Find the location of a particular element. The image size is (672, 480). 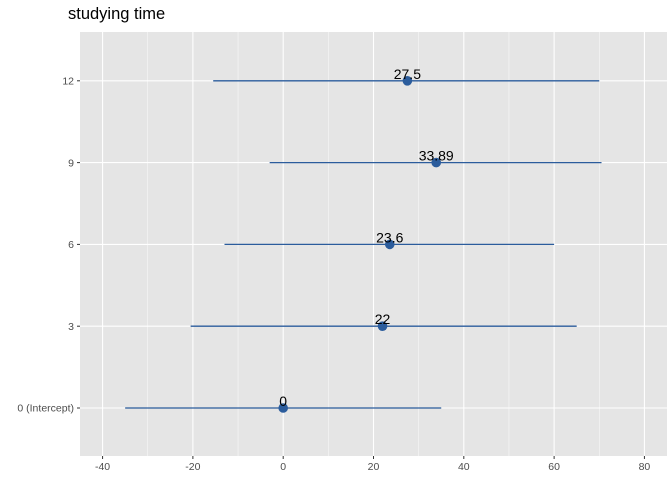

x-tick-label: 80 is located at coordinates (645, 467).